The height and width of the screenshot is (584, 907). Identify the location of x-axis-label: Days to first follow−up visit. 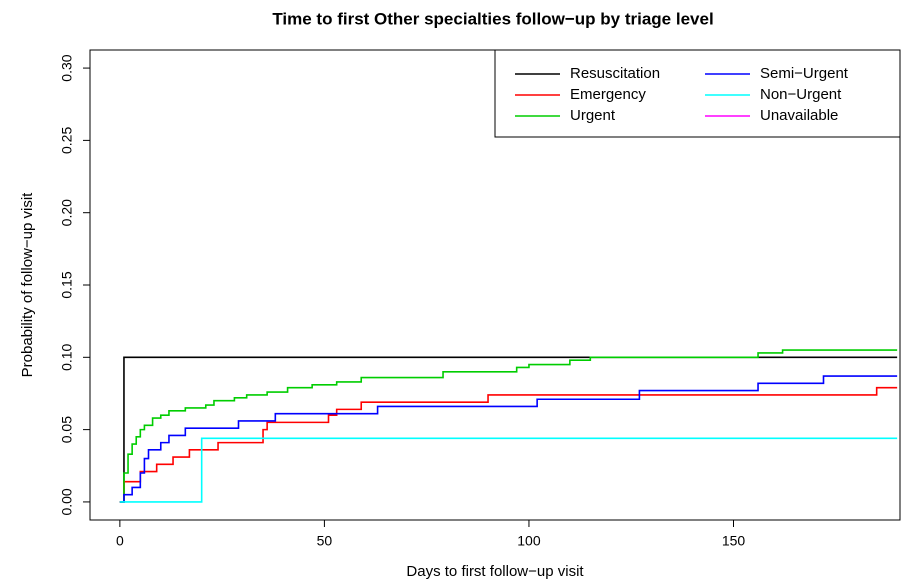
(495, 571).